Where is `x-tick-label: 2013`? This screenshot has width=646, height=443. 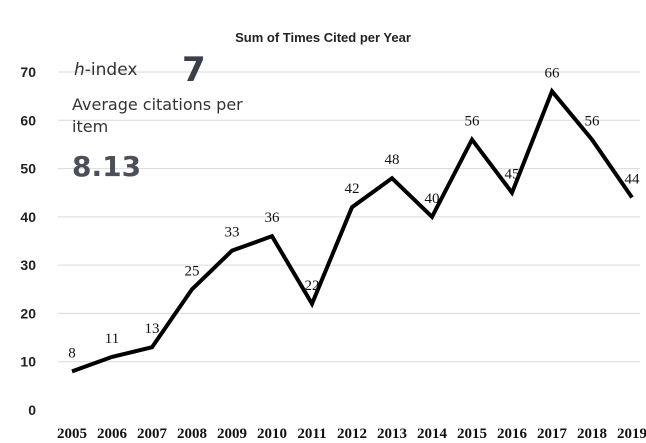 x-tick-label: 2013 is located at coordinates (392, 434).